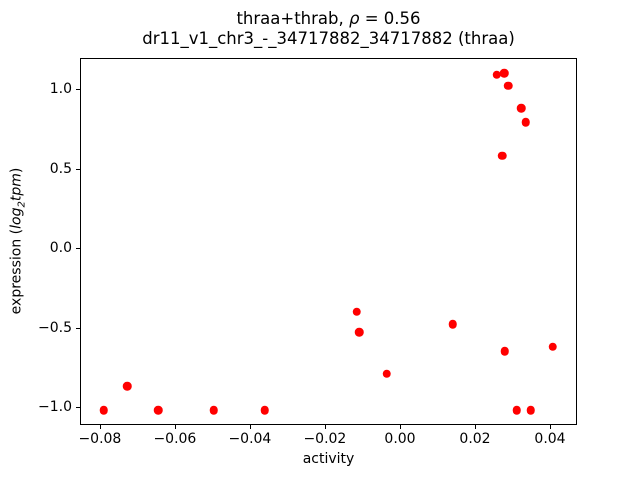 The height and width of the screenshot is (480, 640). Describe the element at coordinates (16, 218) in the screenshot. I see `ylabel-log: log` at that location.